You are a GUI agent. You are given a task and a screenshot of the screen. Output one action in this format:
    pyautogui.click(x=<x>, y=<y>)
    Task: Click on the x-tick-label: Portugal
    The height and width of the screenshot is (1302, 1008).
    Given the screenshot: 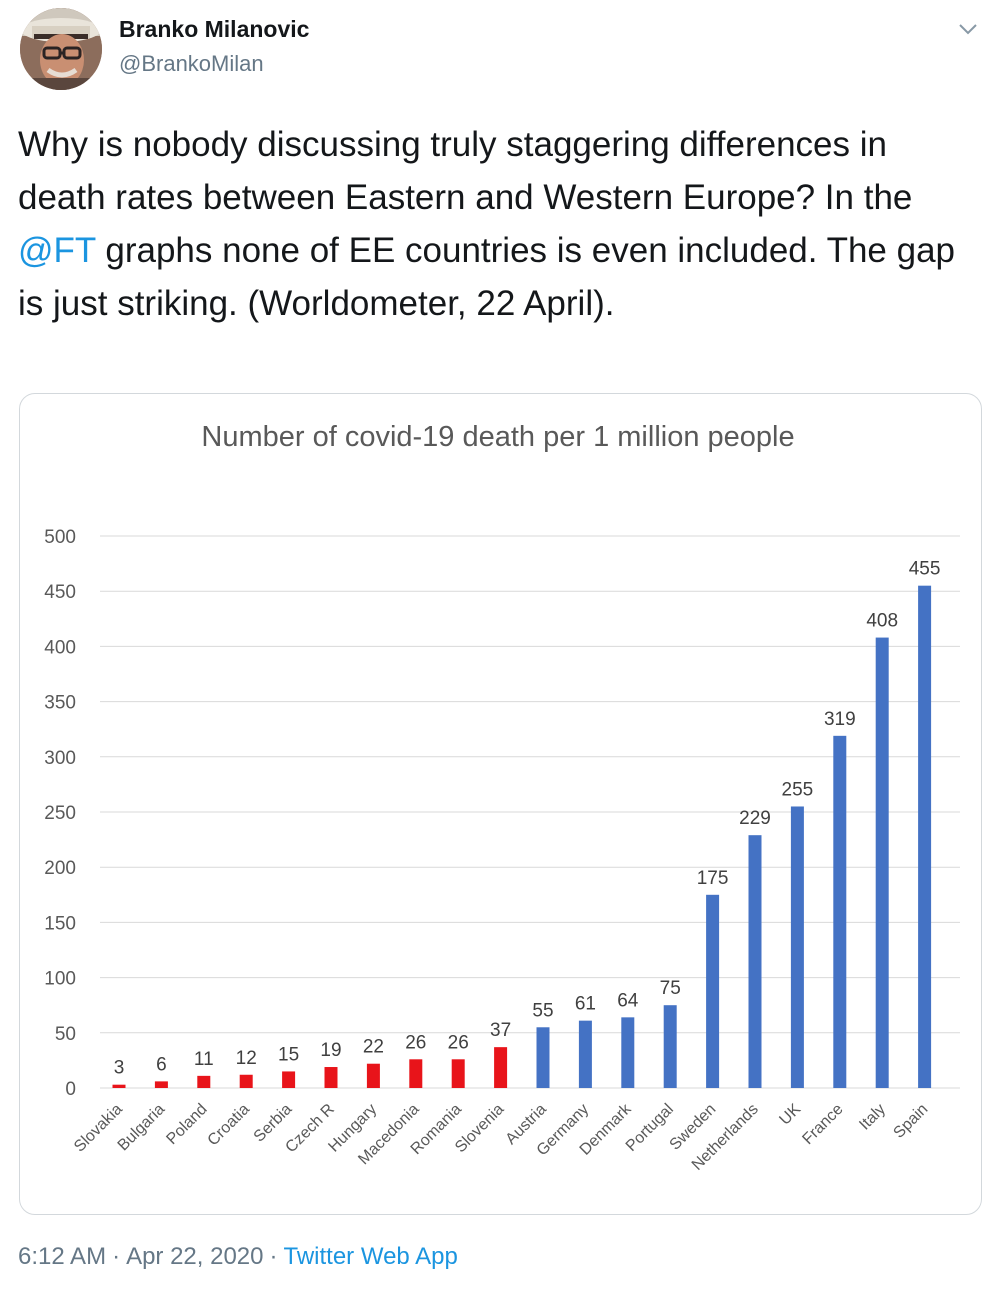 What is the action you would take?
    pyautogui.click(x=650, y=1128)
    